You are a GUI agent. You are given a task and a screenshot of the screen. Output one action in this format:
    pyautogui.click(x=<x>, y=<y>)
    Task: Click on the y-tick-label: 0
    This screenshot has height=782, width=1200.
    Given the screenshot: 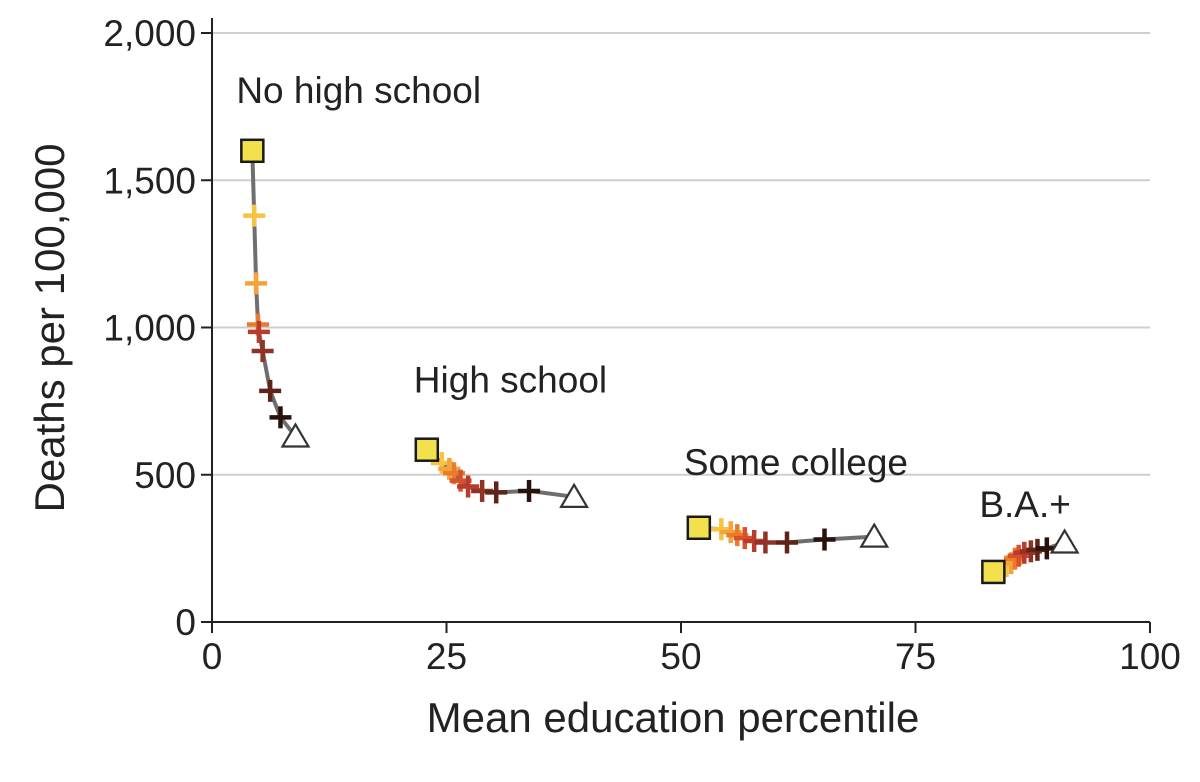 What is the action you would take?
    pyautogui.click(x=185, y=622)
    